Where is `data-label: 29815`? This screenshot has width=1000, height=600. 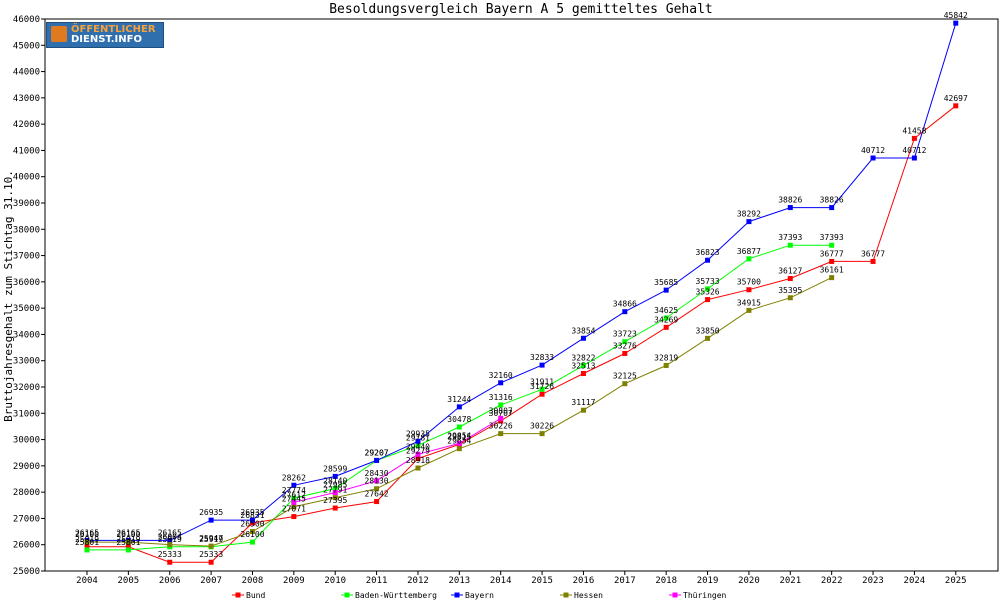 data-label: 29815 is located at coordinates (459, 436).